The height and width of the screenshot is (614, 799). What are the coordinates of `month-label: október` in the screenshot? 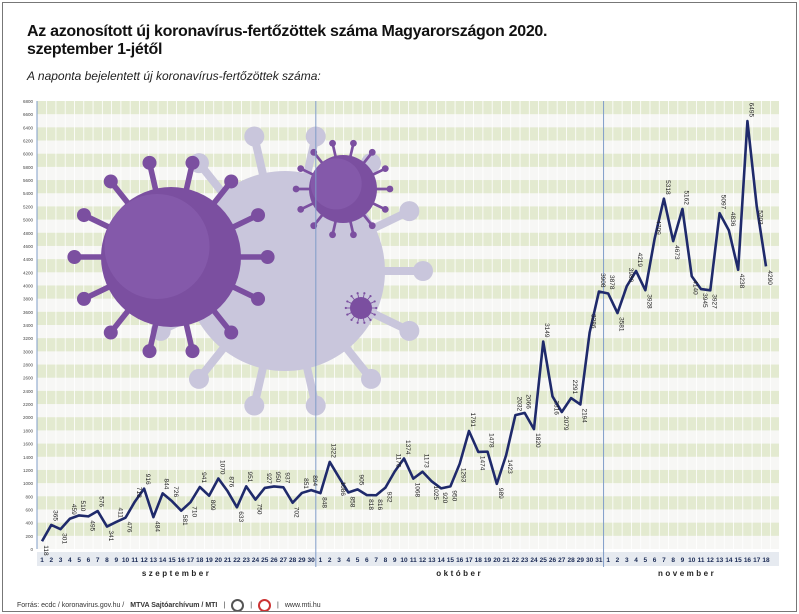 It's located at (459, 573).